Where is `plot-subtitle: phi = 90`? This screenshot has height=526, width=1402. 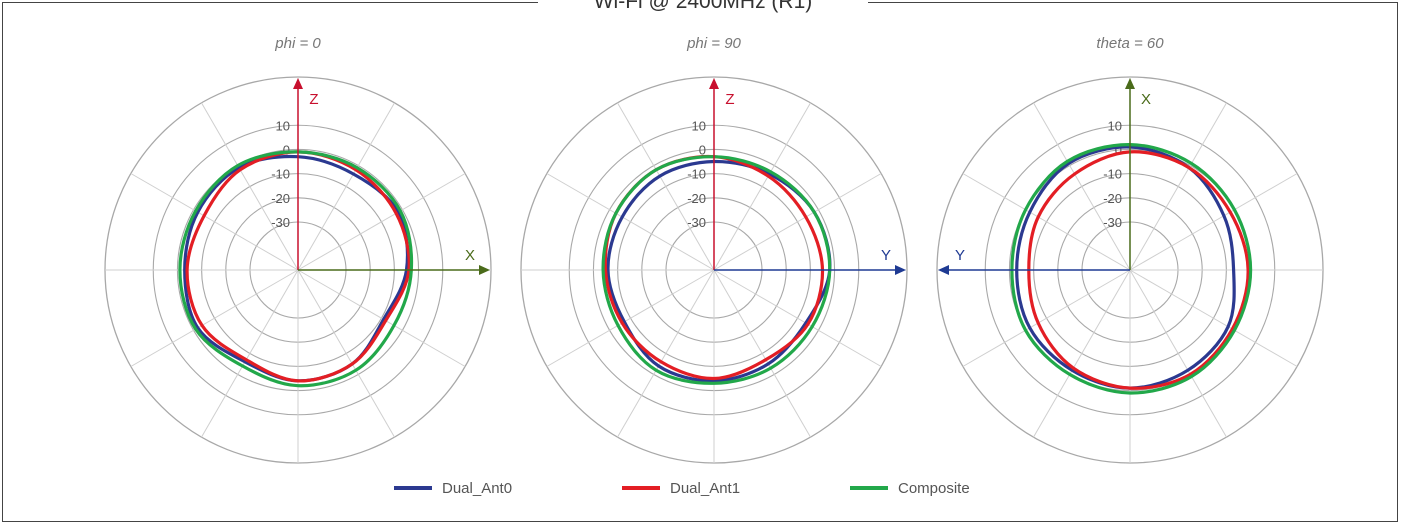 plot-subtitle: phi = 90 is located at coordinates (713, 43).